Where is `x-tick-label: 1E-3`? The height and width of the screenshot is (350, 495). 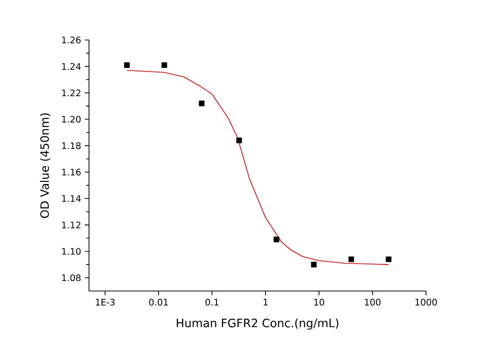
x-tick-label: 1E-3 is located at coordinates (105, 302).